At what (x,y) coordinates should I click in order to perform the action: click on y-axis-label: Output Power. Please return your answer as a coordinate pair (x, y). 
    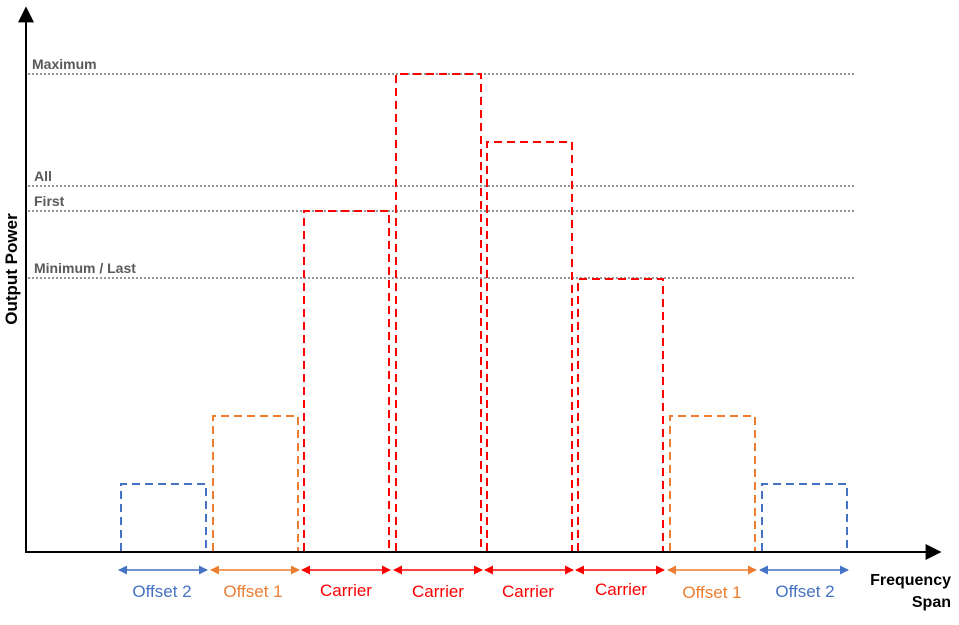
    Looking at the image, I should click on (11, 269).